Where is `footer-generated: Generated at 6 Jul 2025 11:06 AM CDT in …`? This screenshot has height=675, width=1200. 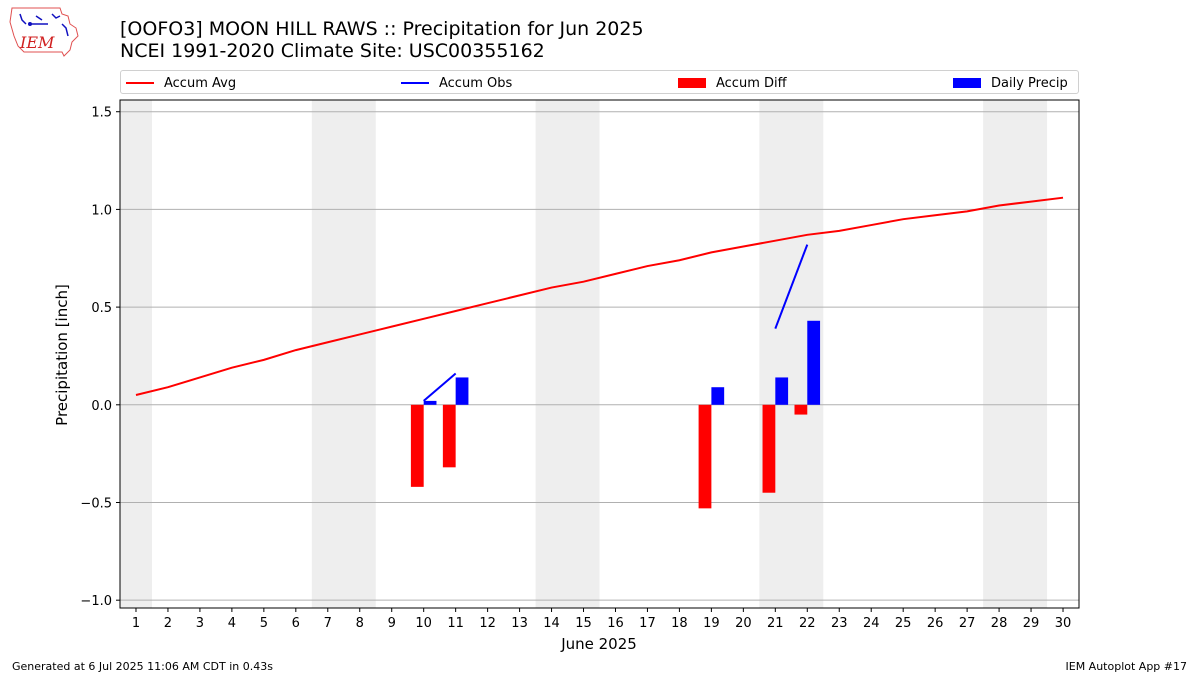 footer-generated: Generated at 6 Jul 2025 11:06 AM CDT in … is located at coordinates (142, 666).